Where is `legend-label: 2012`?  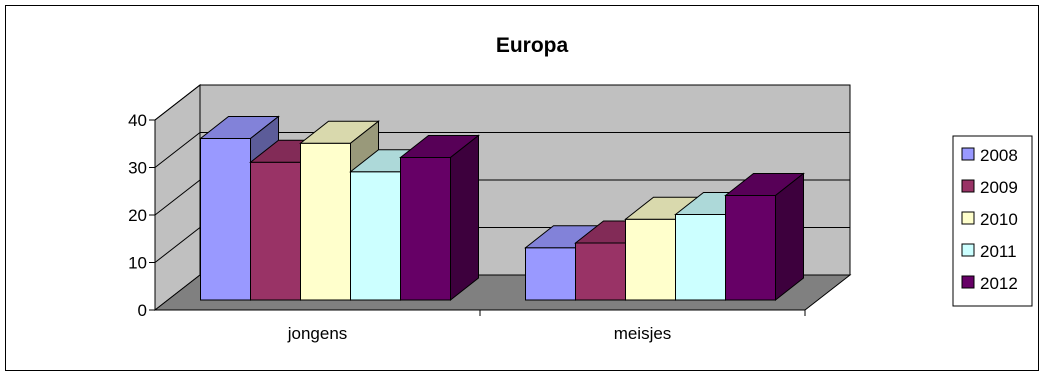 legend-label: 2012 is located at coordinates (999, 283).